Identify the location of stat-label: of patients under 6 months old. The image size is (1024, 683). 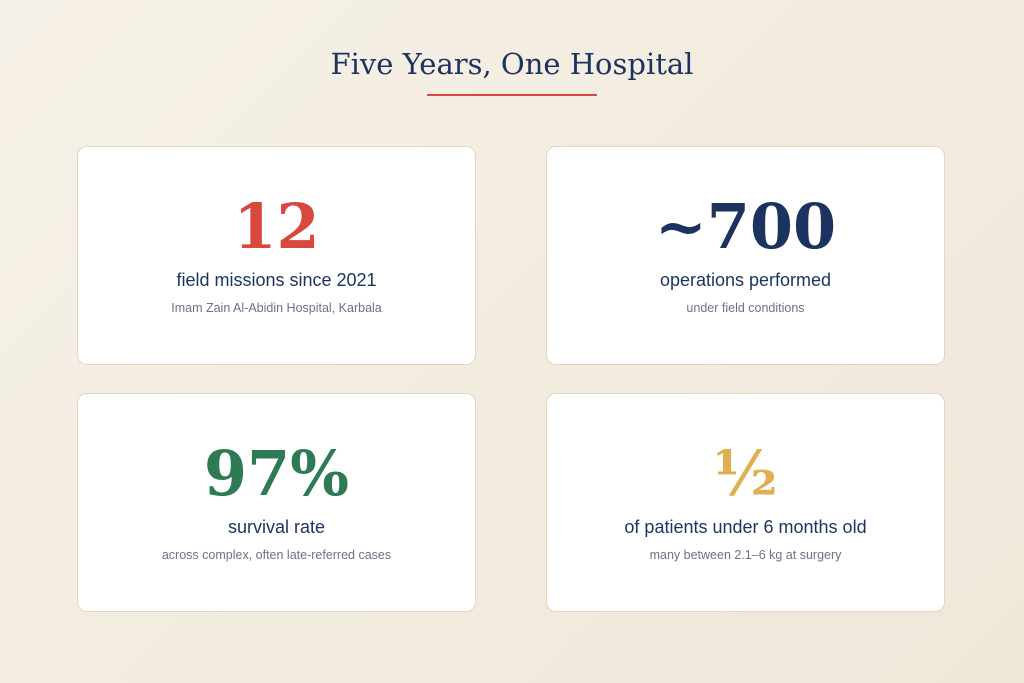
(745, 527).